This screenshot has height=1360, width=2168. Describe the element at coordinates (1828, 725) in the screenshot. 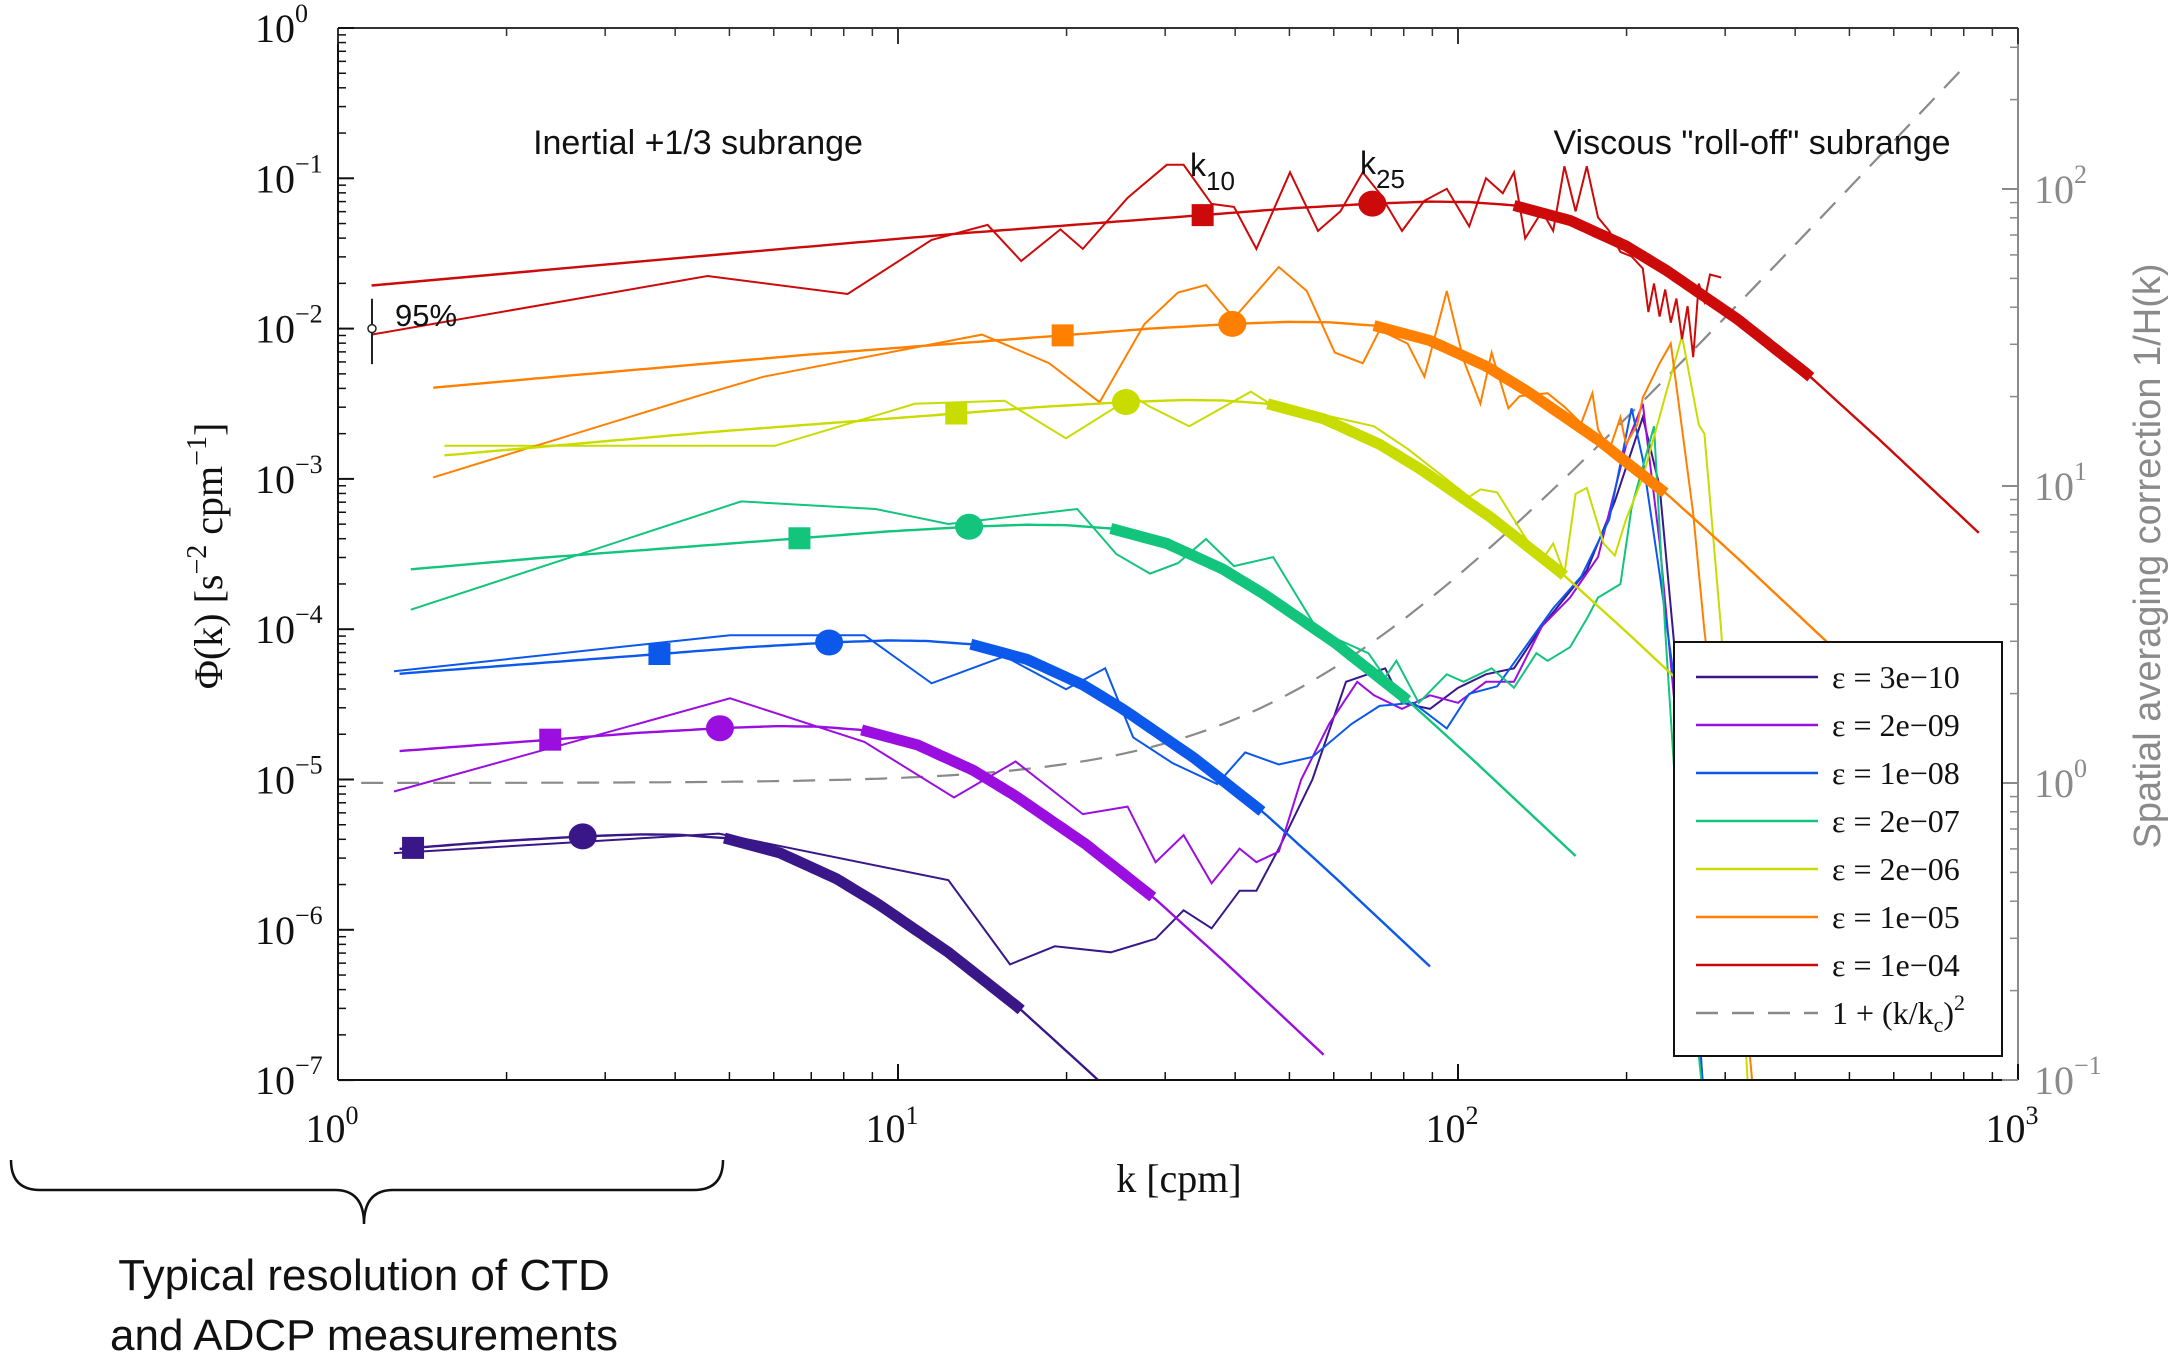

I see `legend-item: ε = 2e−09` at that location.